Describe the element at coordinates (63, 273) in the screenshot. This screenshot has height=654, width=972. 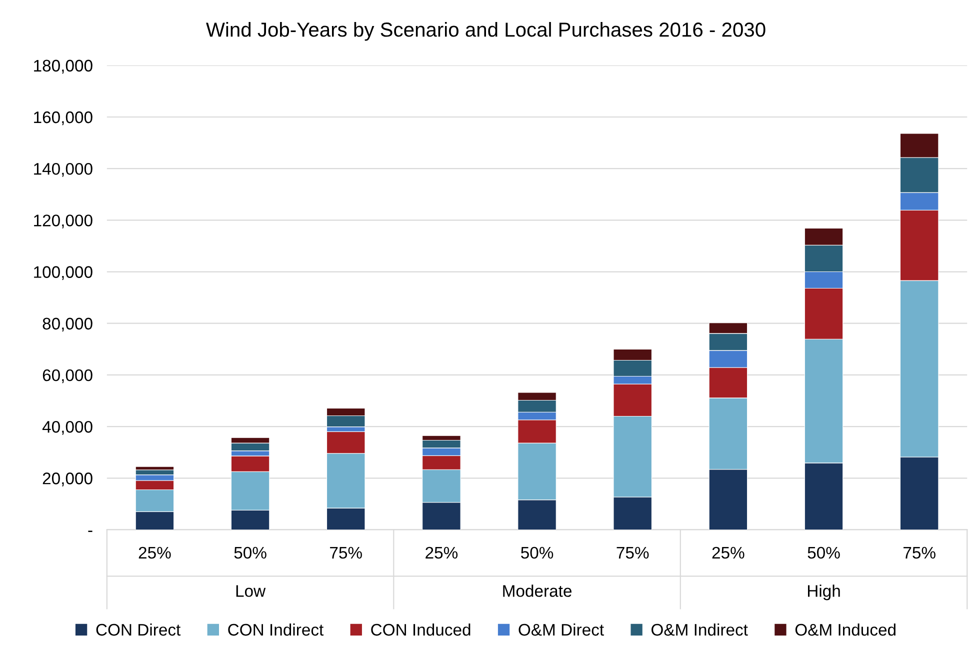
I see `y-tick-label: 100,000` at that location.